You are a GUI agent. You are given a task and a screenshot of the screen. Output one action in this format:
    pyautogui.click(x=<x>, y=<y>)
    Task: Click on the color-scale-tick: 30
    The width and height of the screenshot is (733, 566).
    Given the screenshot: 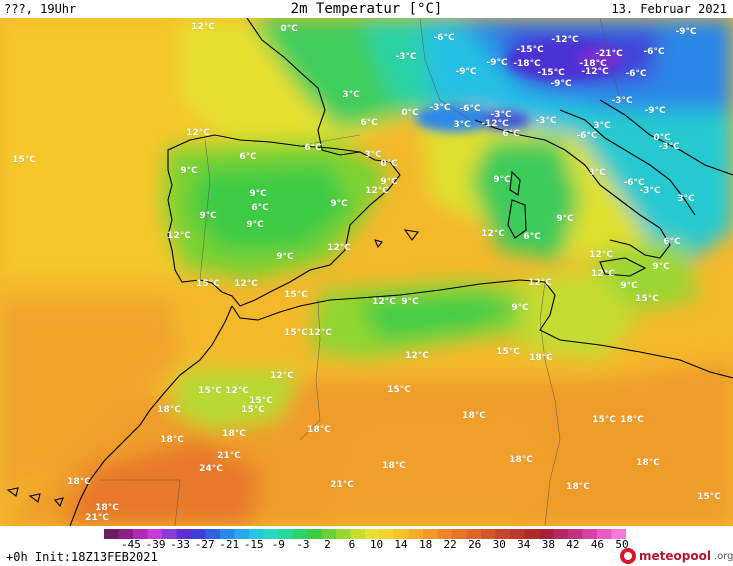 What is the action you would take?
    pyautogui.click(x=499, y=544)
    